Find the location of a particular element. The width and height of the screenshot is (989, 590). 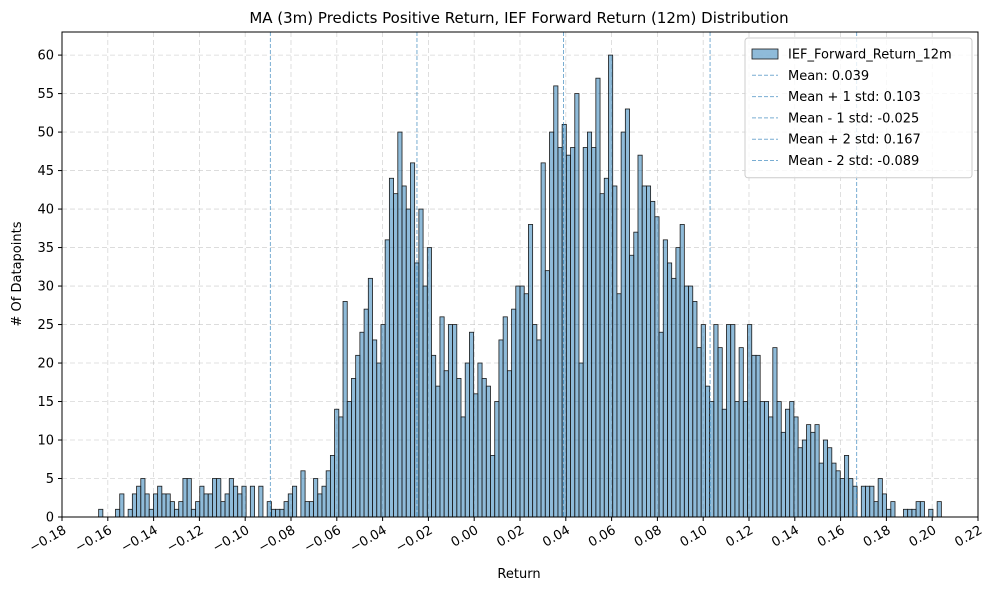

x-tick-label: 0.02 is located at coordinates (510, 536).